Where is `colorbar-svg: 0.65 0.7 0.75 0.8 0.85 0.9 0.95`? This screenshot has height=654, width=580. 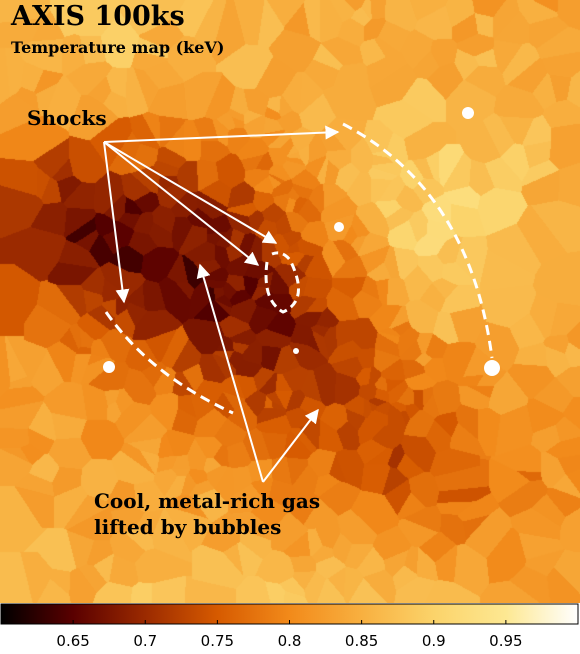
colorbar-svg: 0.65 0.7 0.75 0.8 0.85 0.9 0.95 is located at coordinates (289, 626).